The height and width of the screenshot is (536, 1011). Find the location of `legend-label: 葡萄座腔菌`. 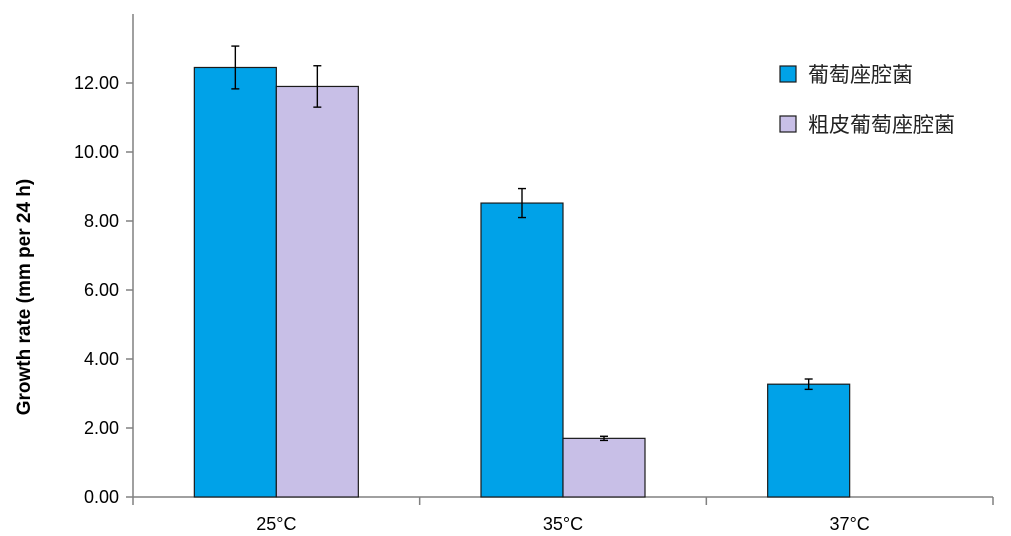

legend-label: 葡萄座腔菌 is located at coordinates (860, 75).